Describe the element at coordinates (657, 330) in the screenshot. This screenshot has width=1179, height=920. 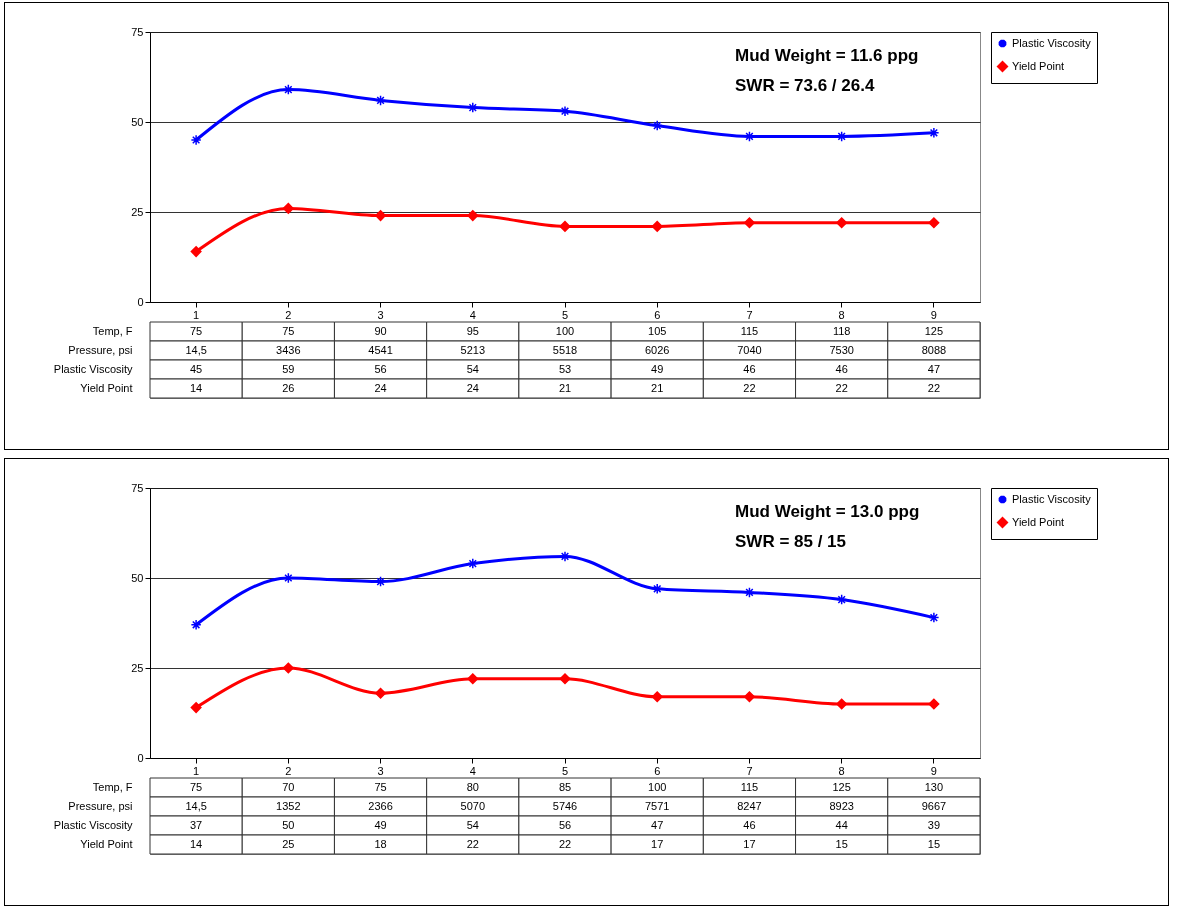
I see `text: 105` at that location.